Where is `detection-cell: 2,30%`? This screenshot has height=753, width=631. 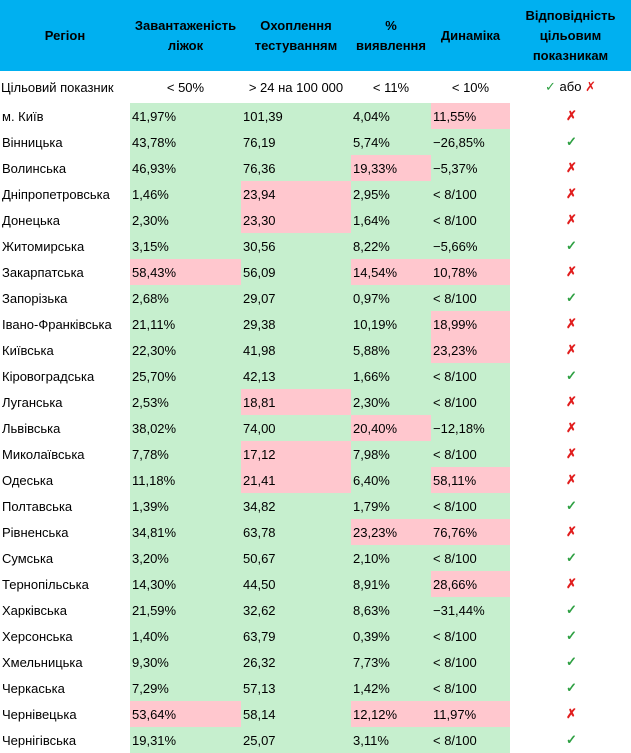
detection-cell: 2,30% is located at coordinates (391, 402).